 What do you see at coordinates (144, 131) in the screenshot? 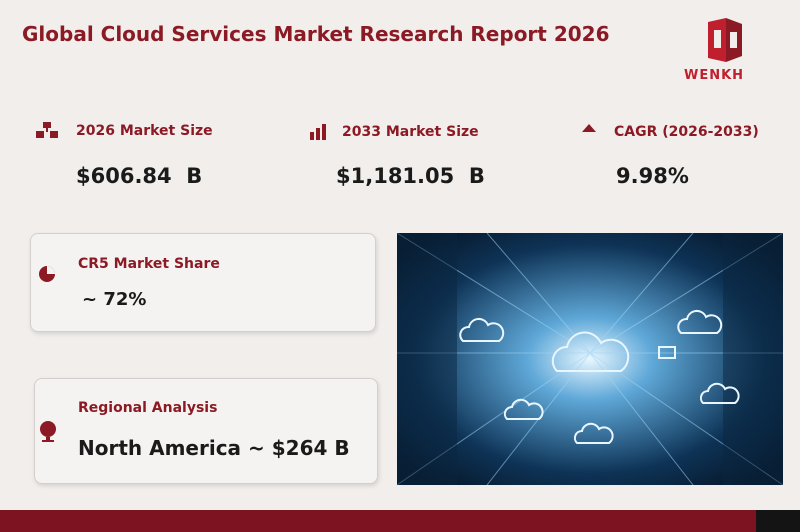
I see `stat-label: 2026 Market Size` at bounding box center [144, 131].